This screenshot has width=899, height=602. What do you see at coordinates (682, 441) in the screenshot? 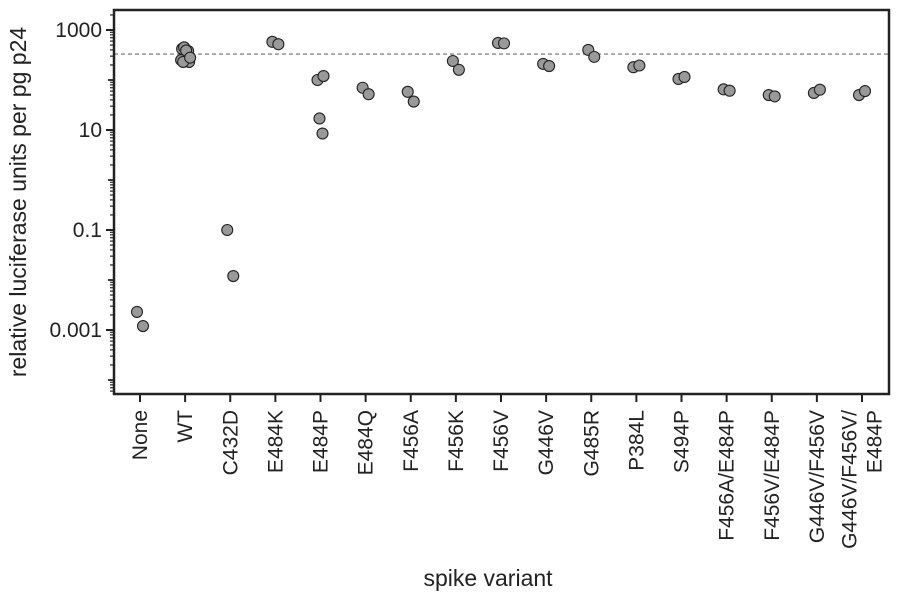
I see `x-tick-label: S494P` at bounding box center [682, 441].